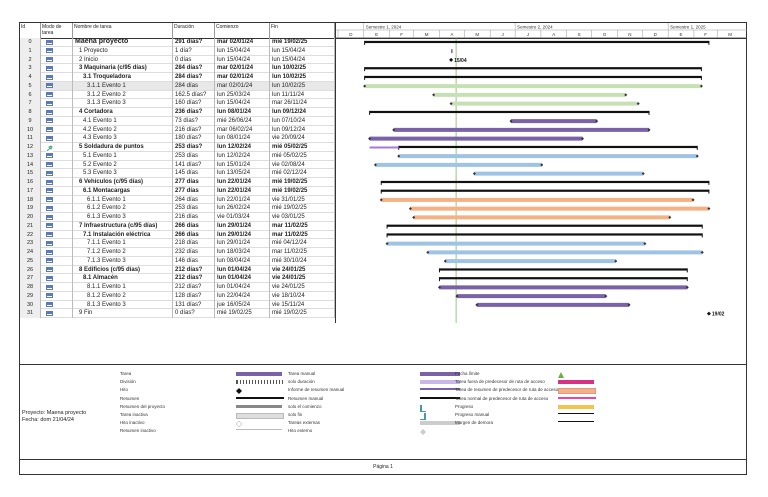 The height and width of the screenshot is (497, 768). What do you see at coordinates (30, 60) in the screenshot?
I see `task-id-cell: 2` at bounding box center [30, 60].